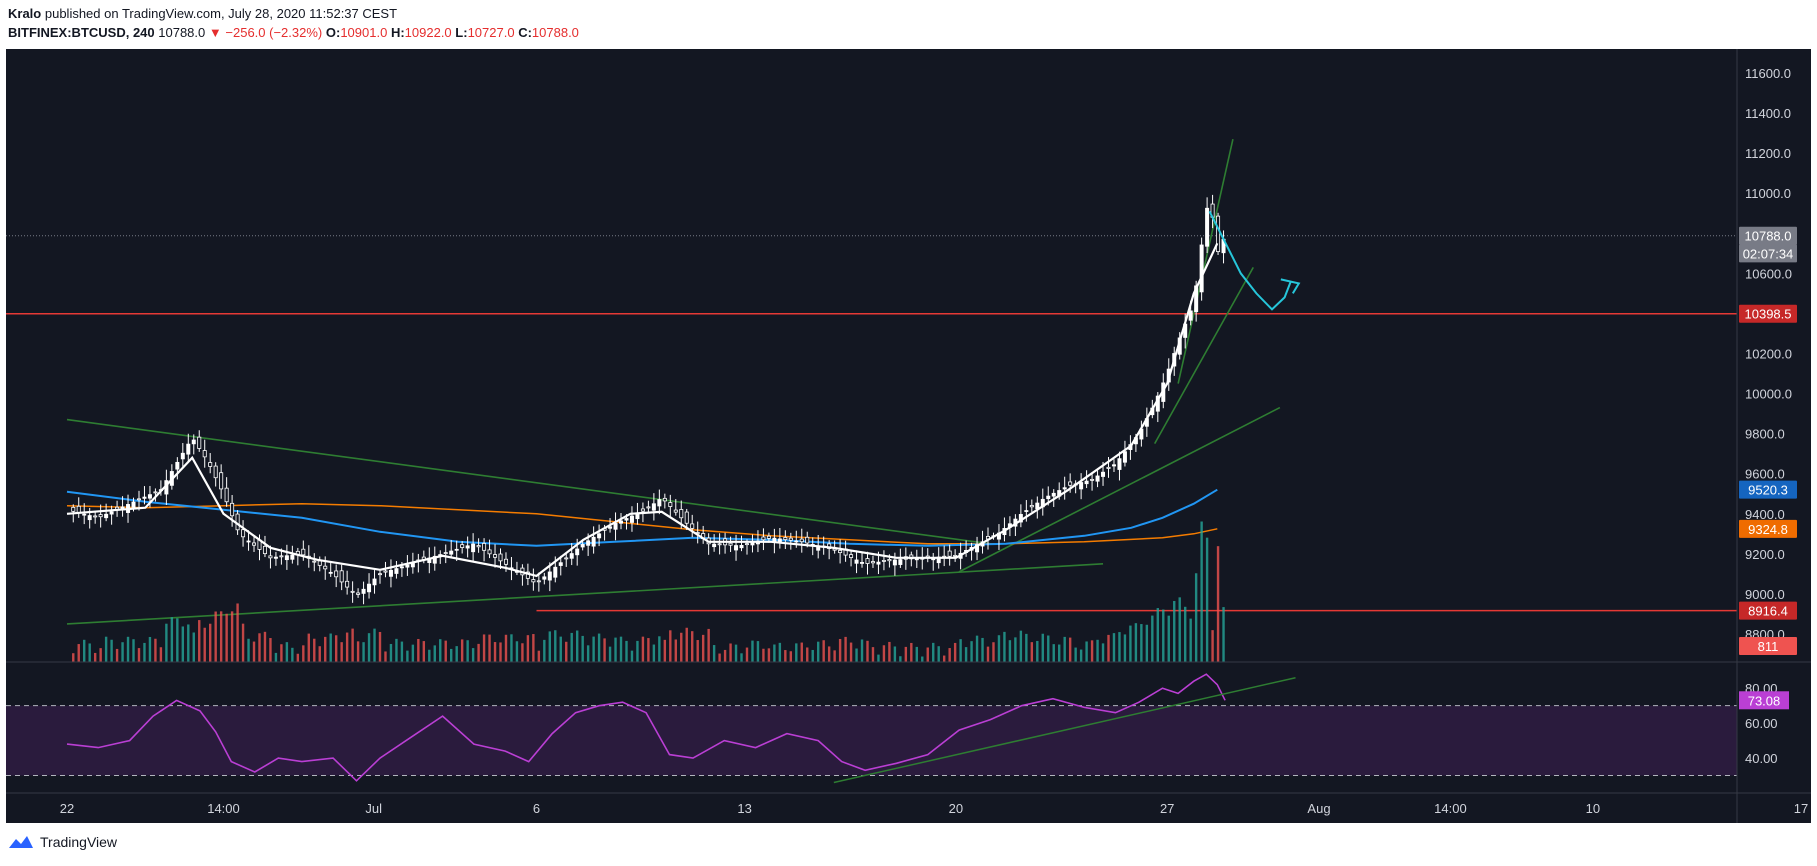  What do you see at coordinates (428, 32) in the screenshot?
I see `high-value: 10922.0` at bounding box center [428, 32].